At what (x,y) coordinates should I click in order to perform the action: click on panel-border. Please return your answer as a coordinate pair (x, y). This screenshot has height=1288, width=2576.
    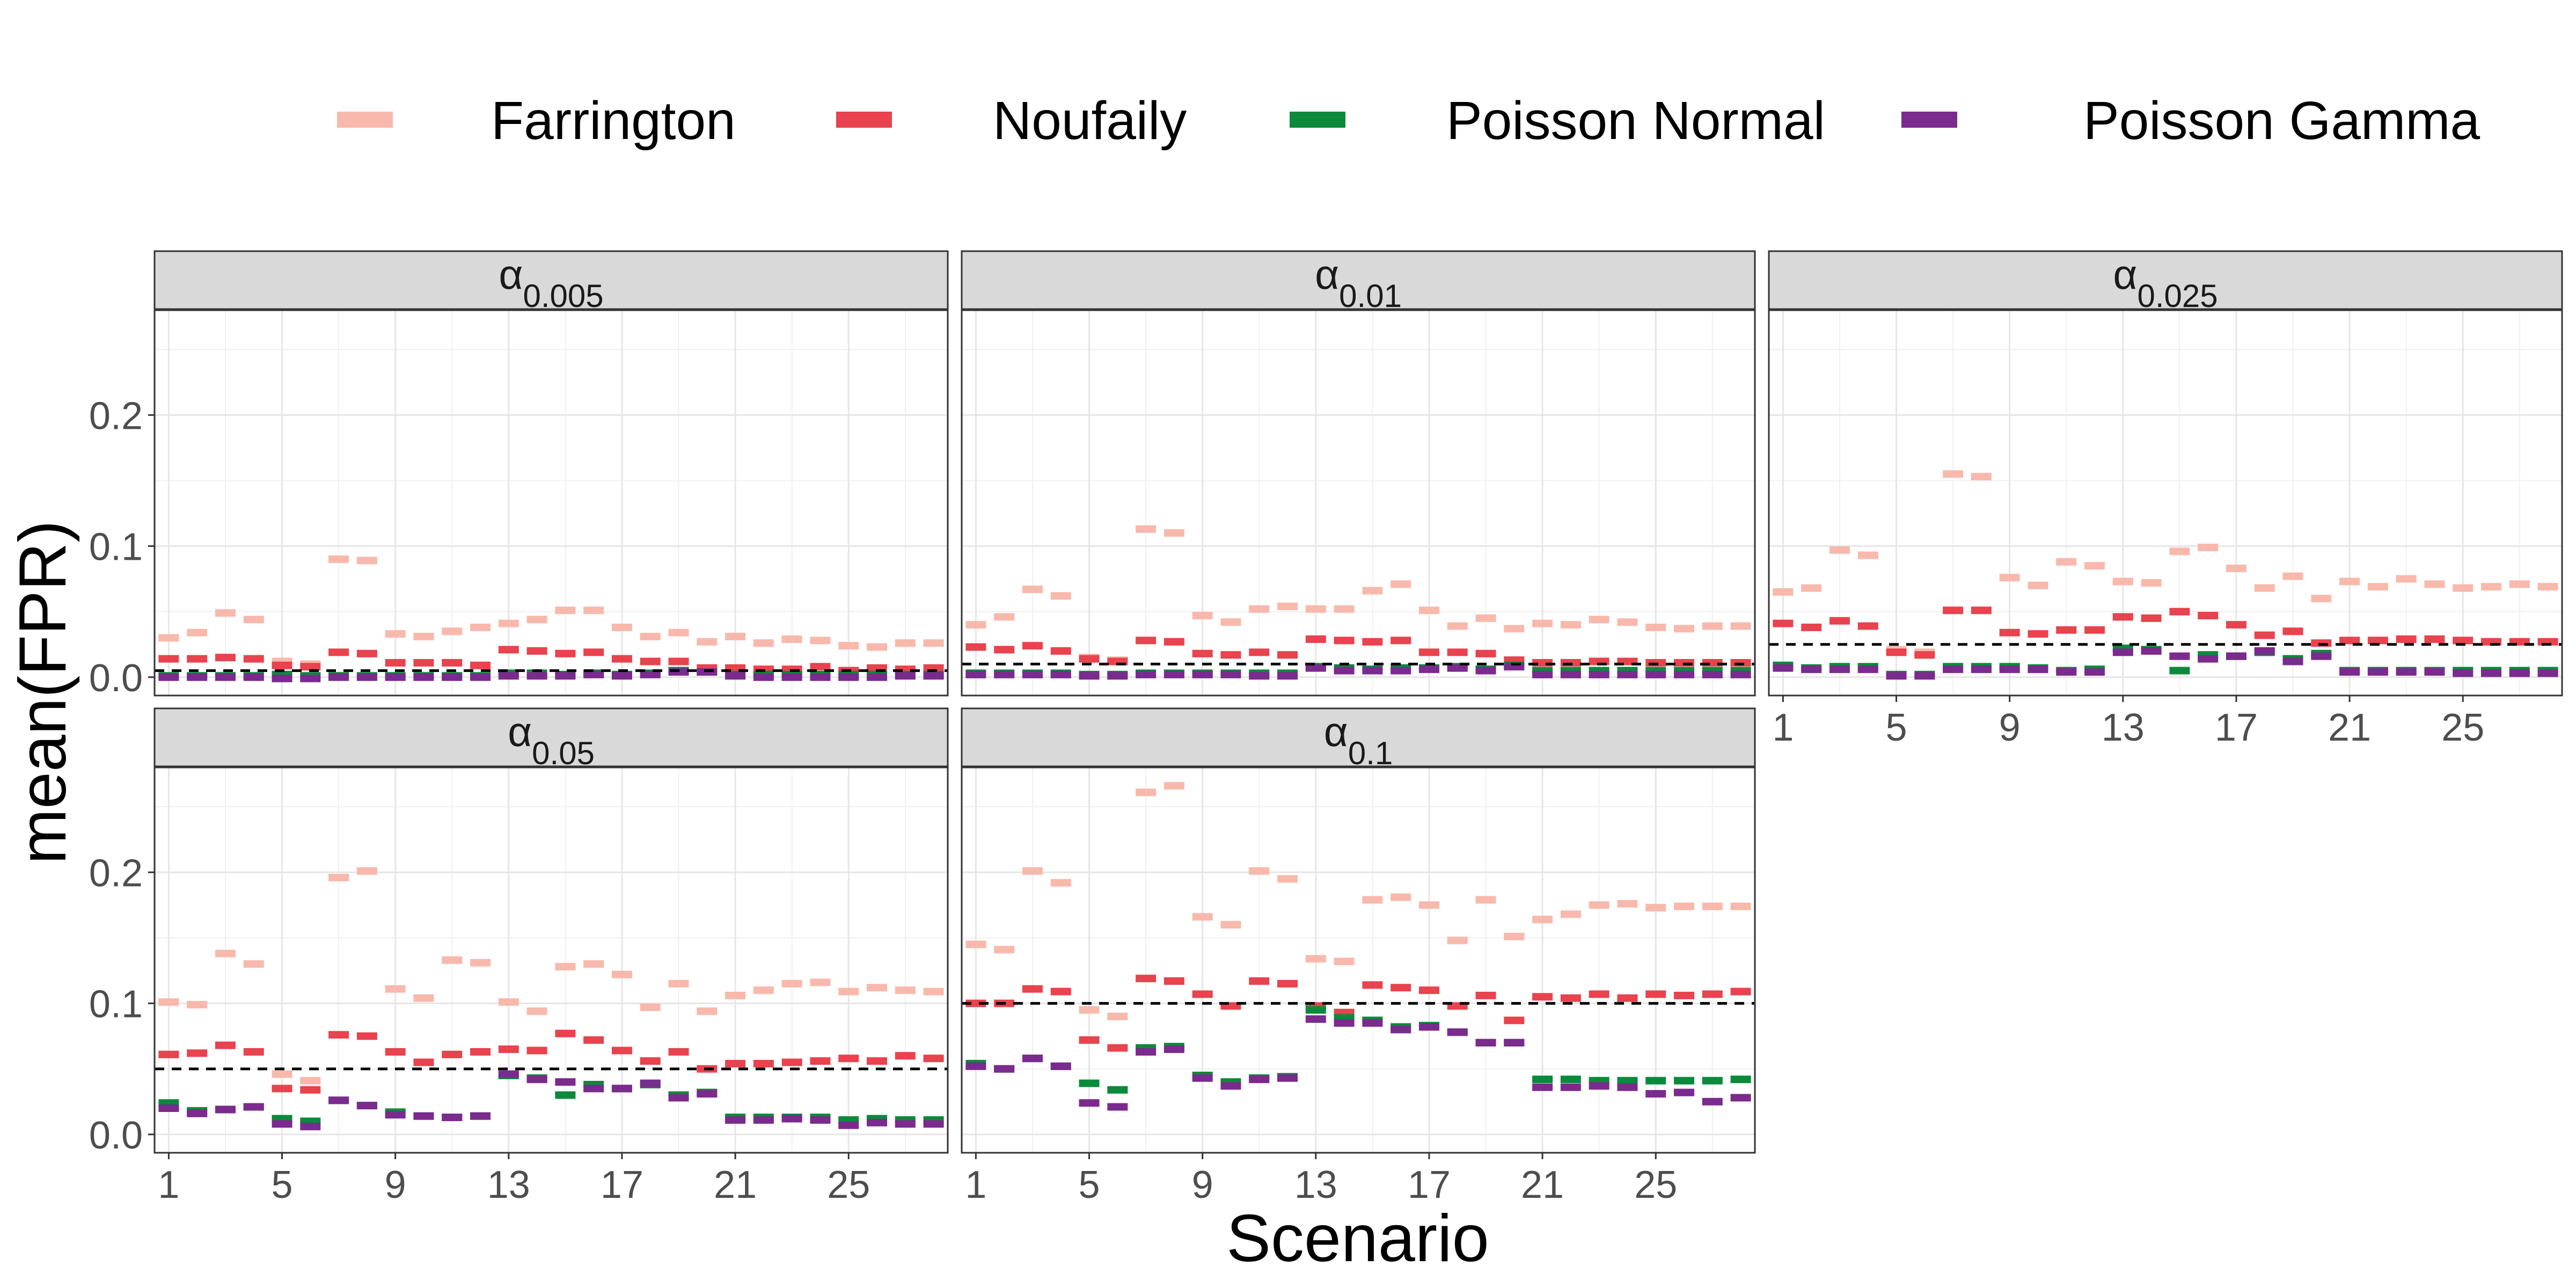
    Looking at the image, I should click on (1358, 503).